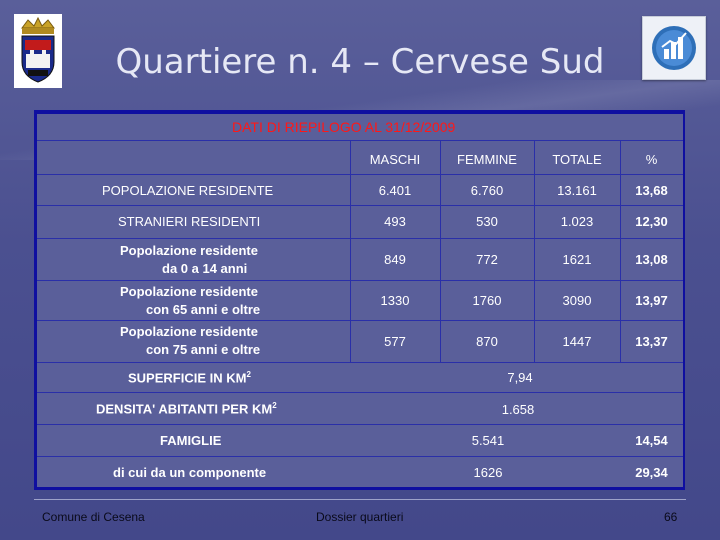  What do you see at coordinates (395, 190) in the screenshot?
I see `cell-maschi: 6.401` at bounding box center [395, 190].